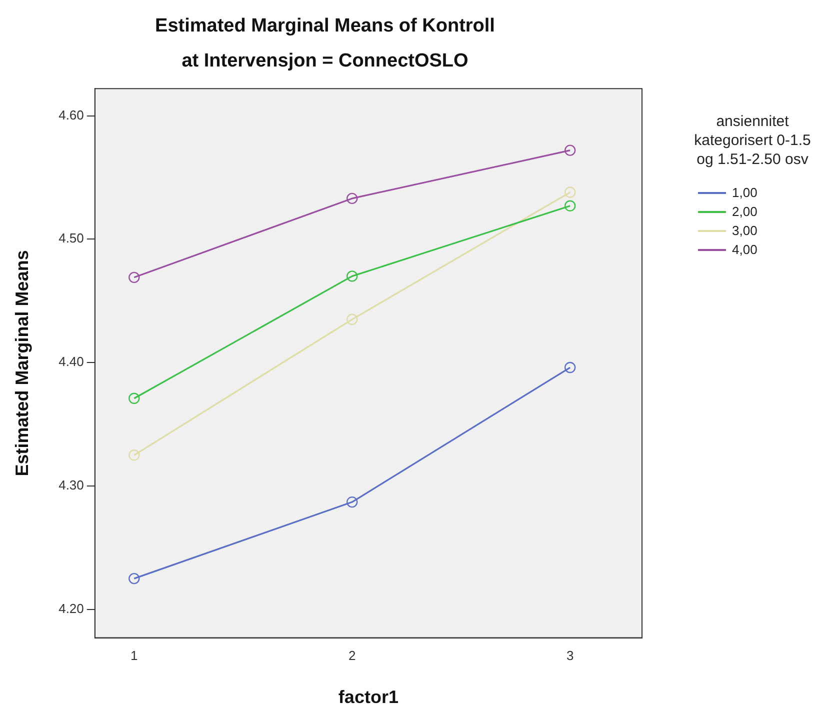 The image size is (817, 721). What do you see at coordinates (368, 697) in the screenshot?
I see `x-axis-title: factor1` at bounding box center [368, 697].